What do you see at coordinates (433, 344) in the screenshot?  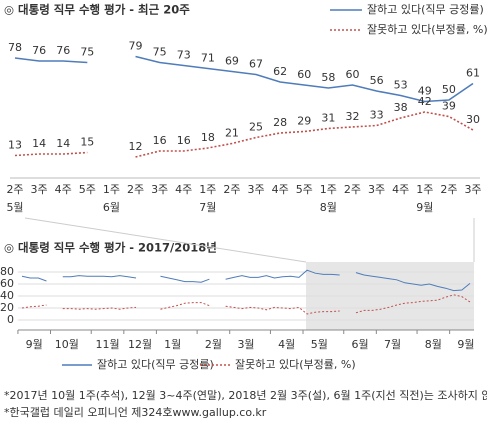 I see `x-tick-label: 8월` at bounding box center [433, 344].